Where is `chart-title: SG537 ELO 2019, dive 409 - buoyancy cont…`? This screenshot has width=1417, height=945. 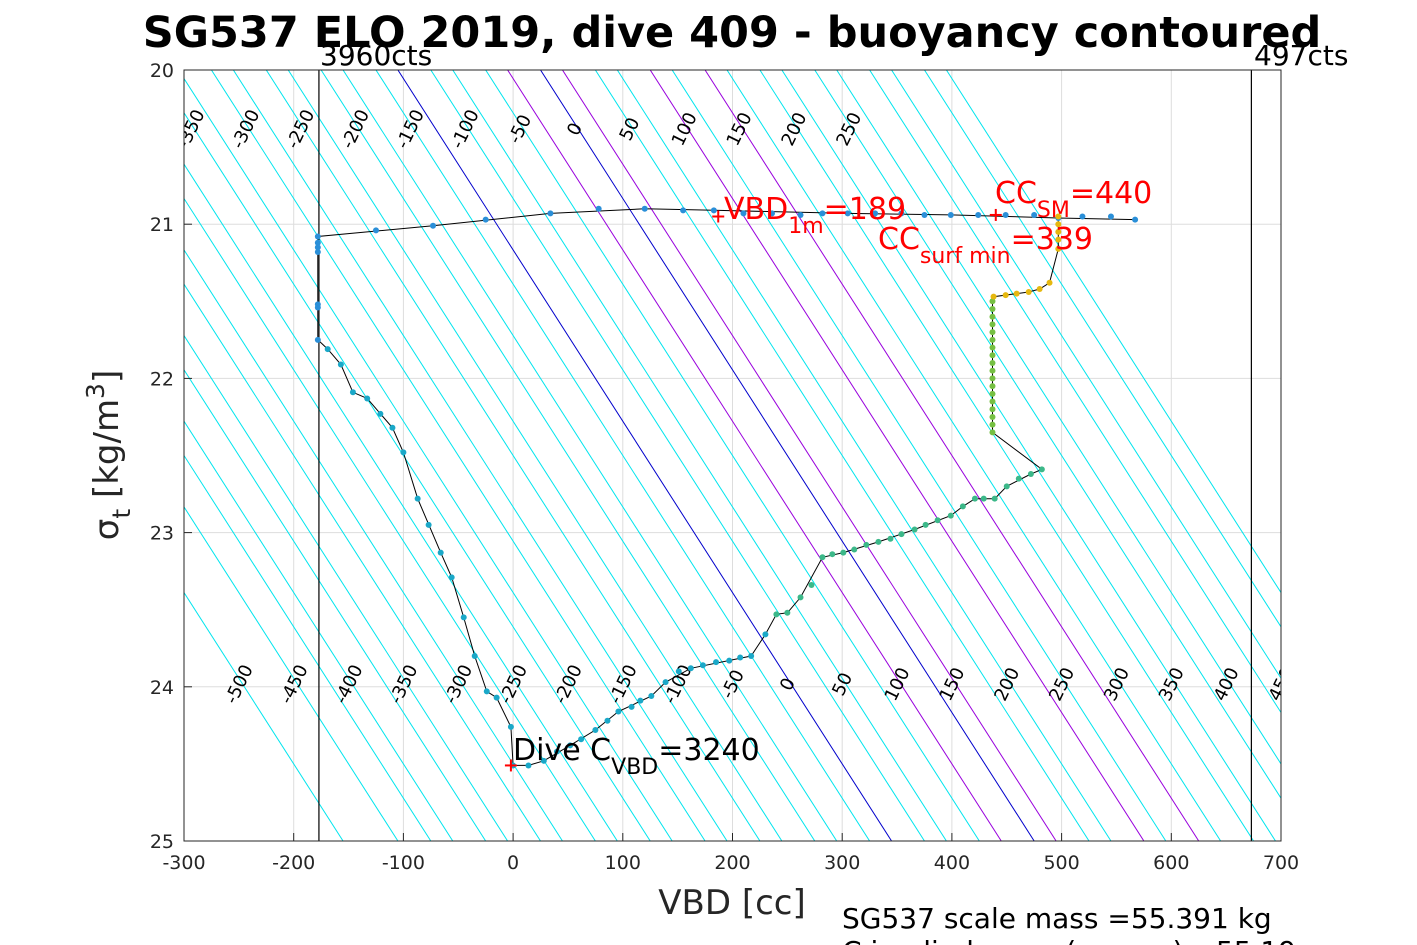 chart-title: SG537 ELO 2019, dive 409 - buoyancy cont… is located at coordinates (732, 33).